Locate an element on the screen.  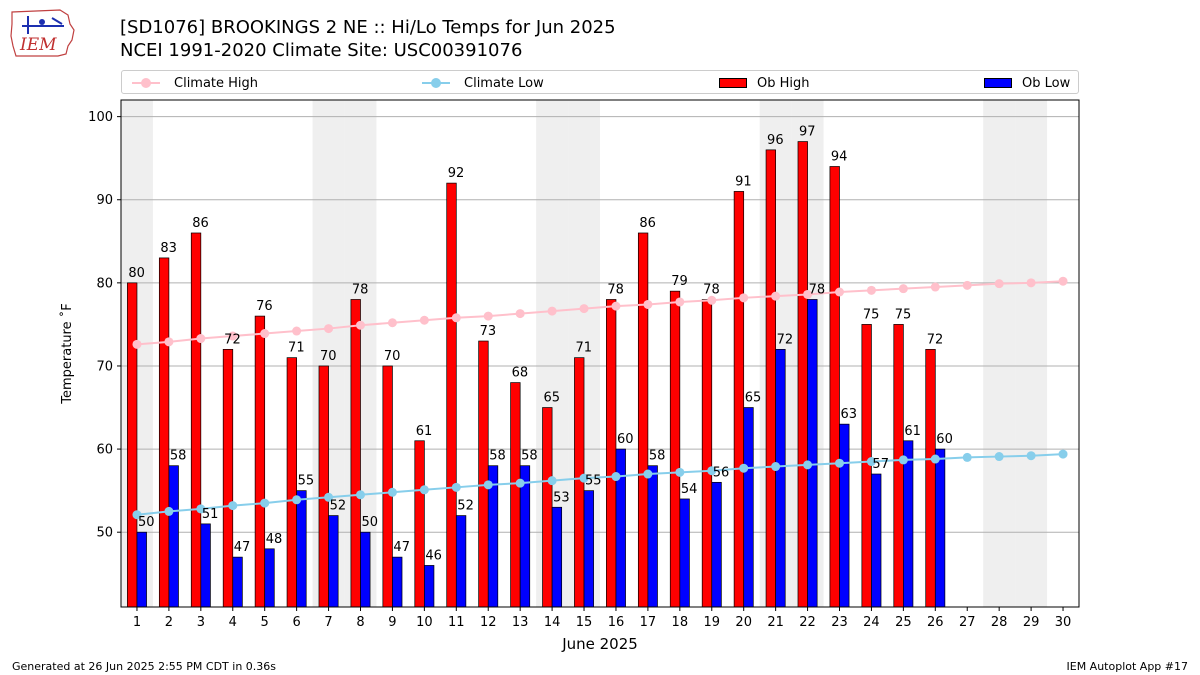
ob-high-swatch is located at coordinates (733, 83).